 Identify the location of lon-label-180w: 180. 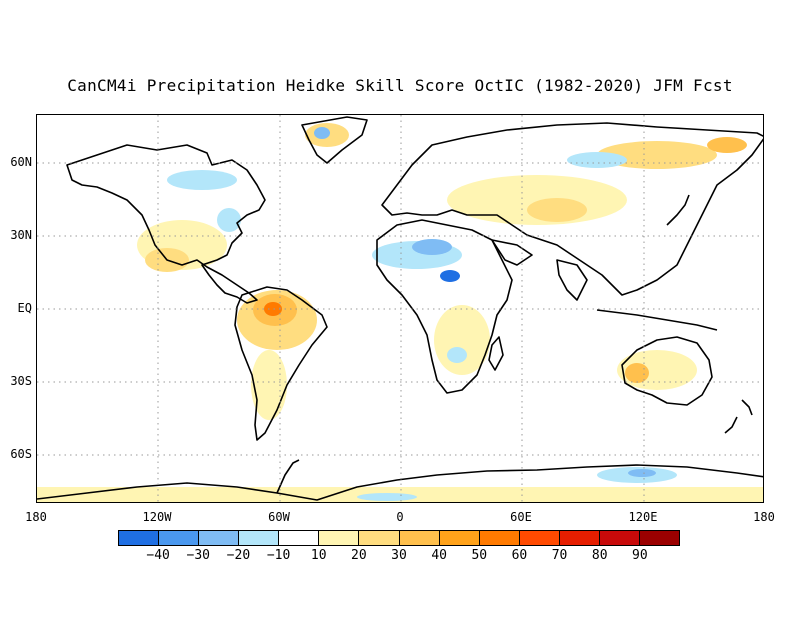
(36, 517).